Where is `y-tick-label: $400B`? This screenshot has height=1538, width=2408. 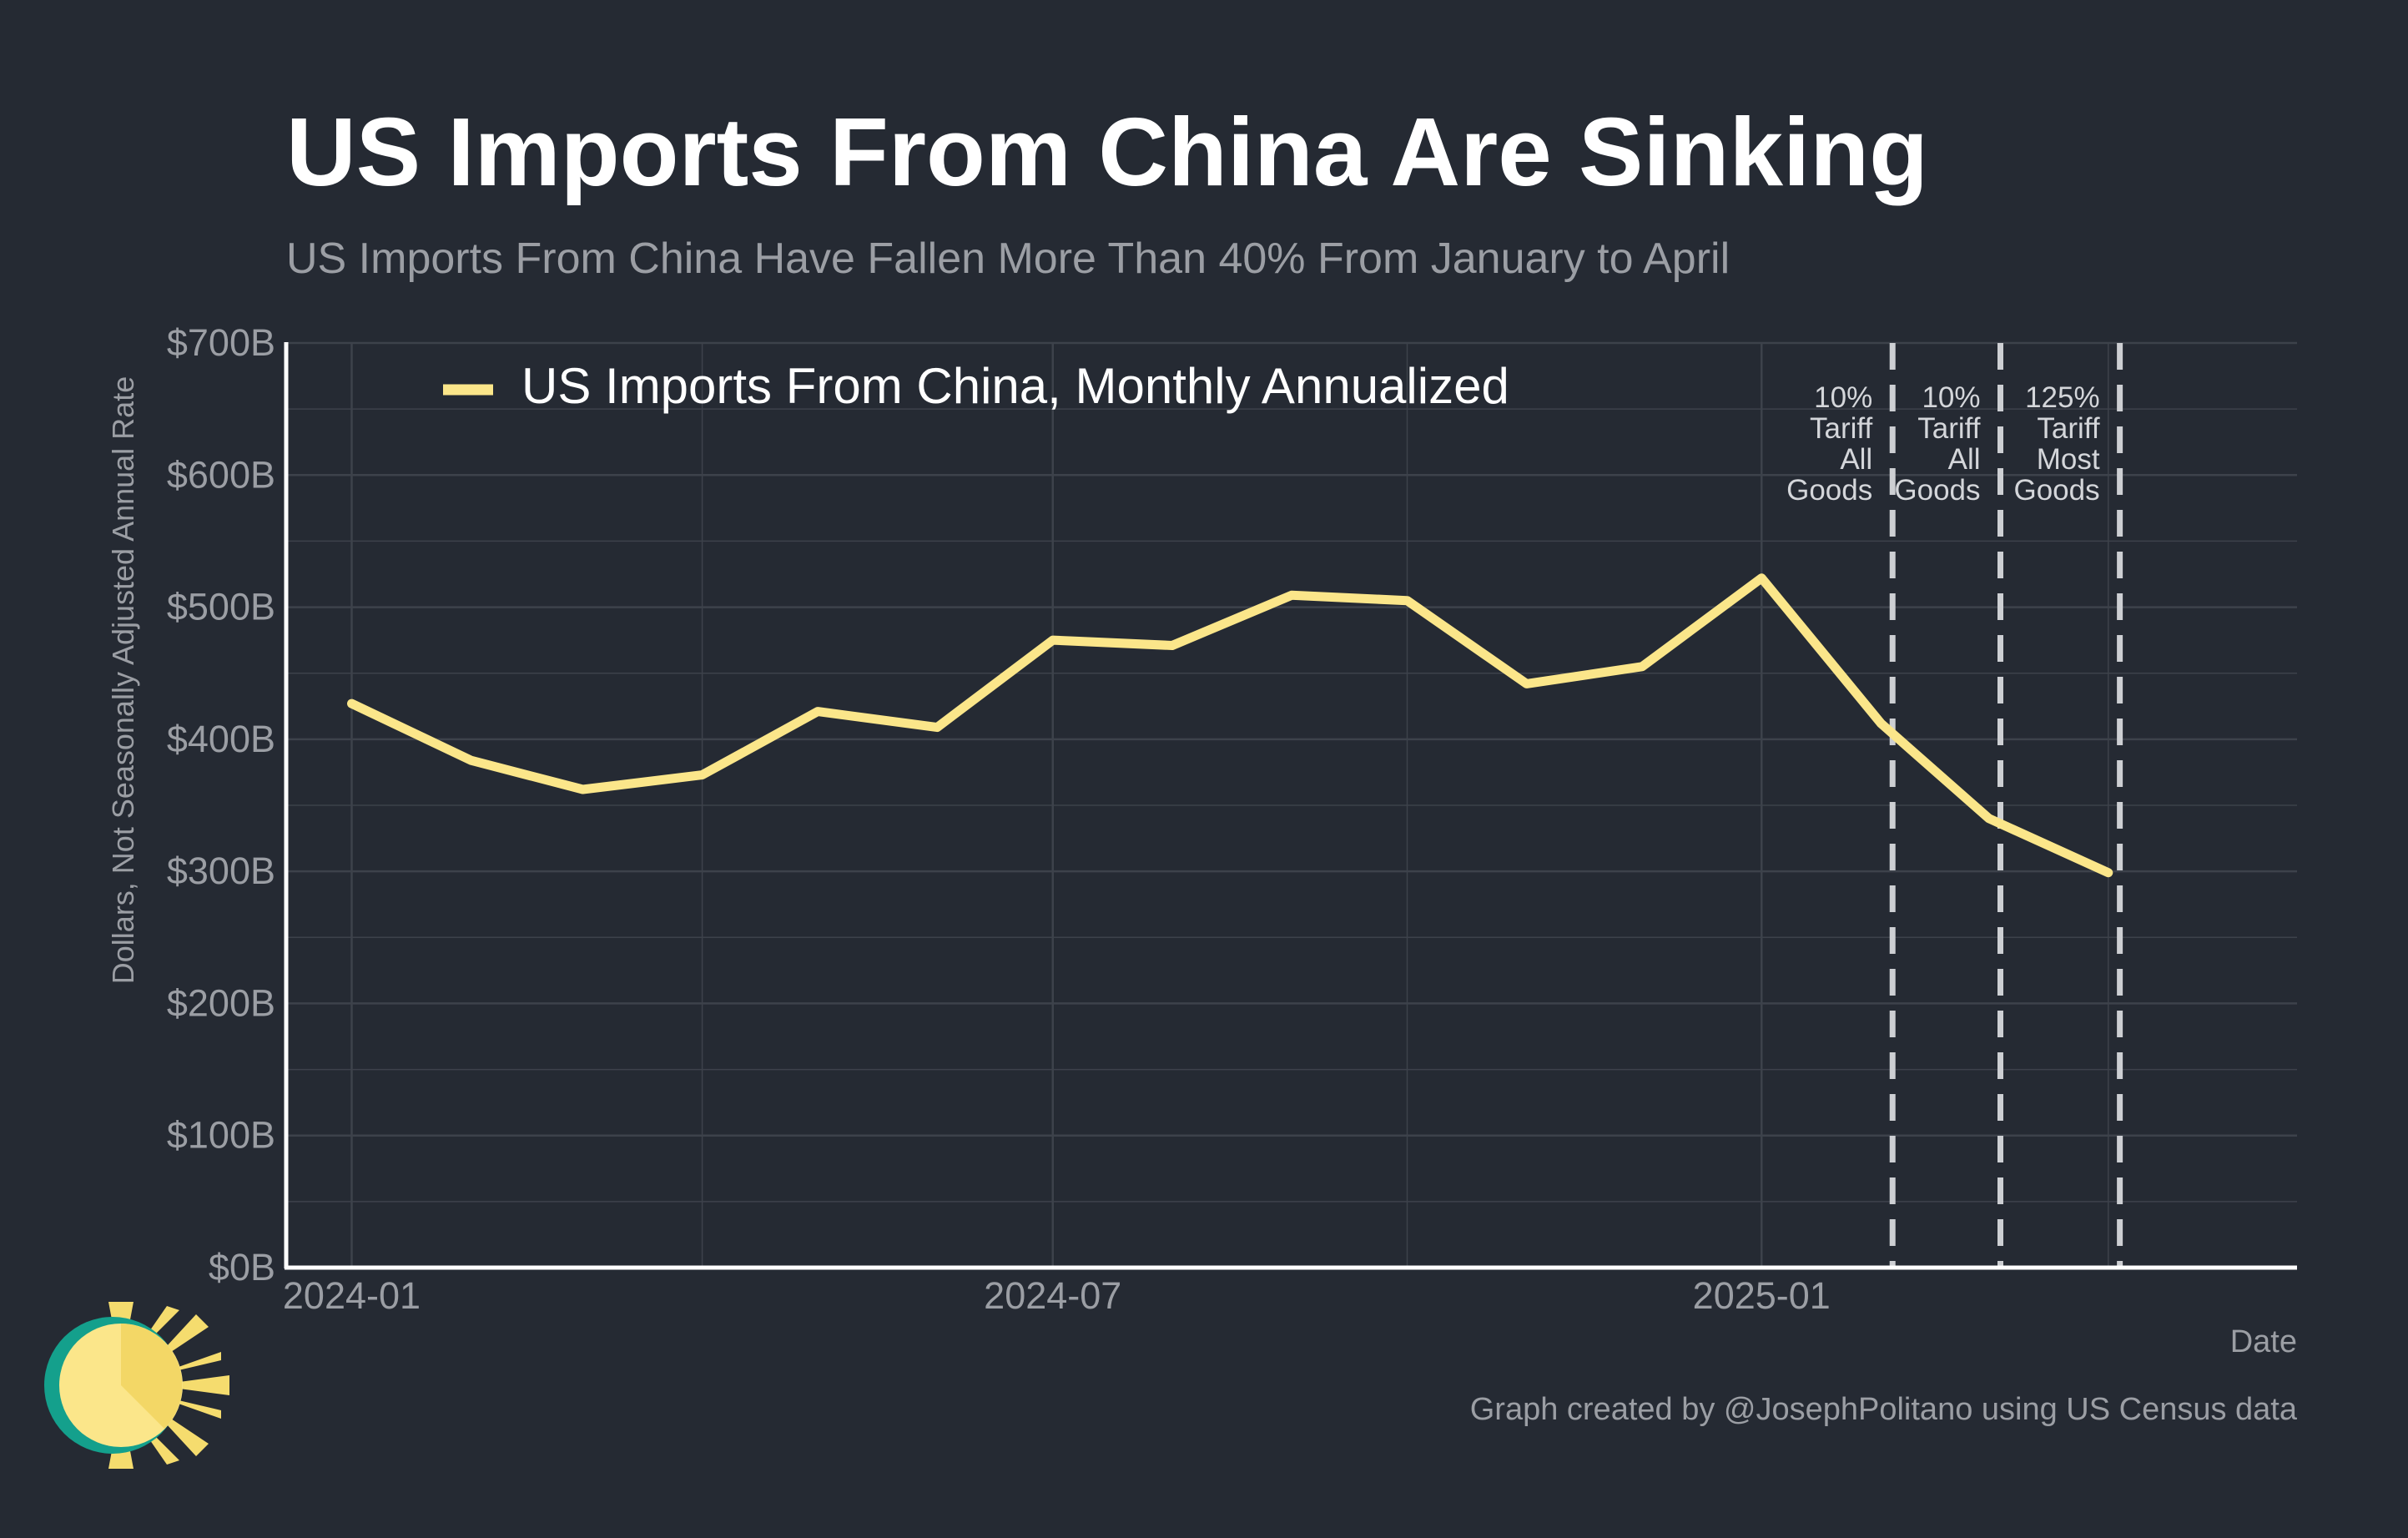
y-tick-label: $400B is located at coordinates (221, 739).